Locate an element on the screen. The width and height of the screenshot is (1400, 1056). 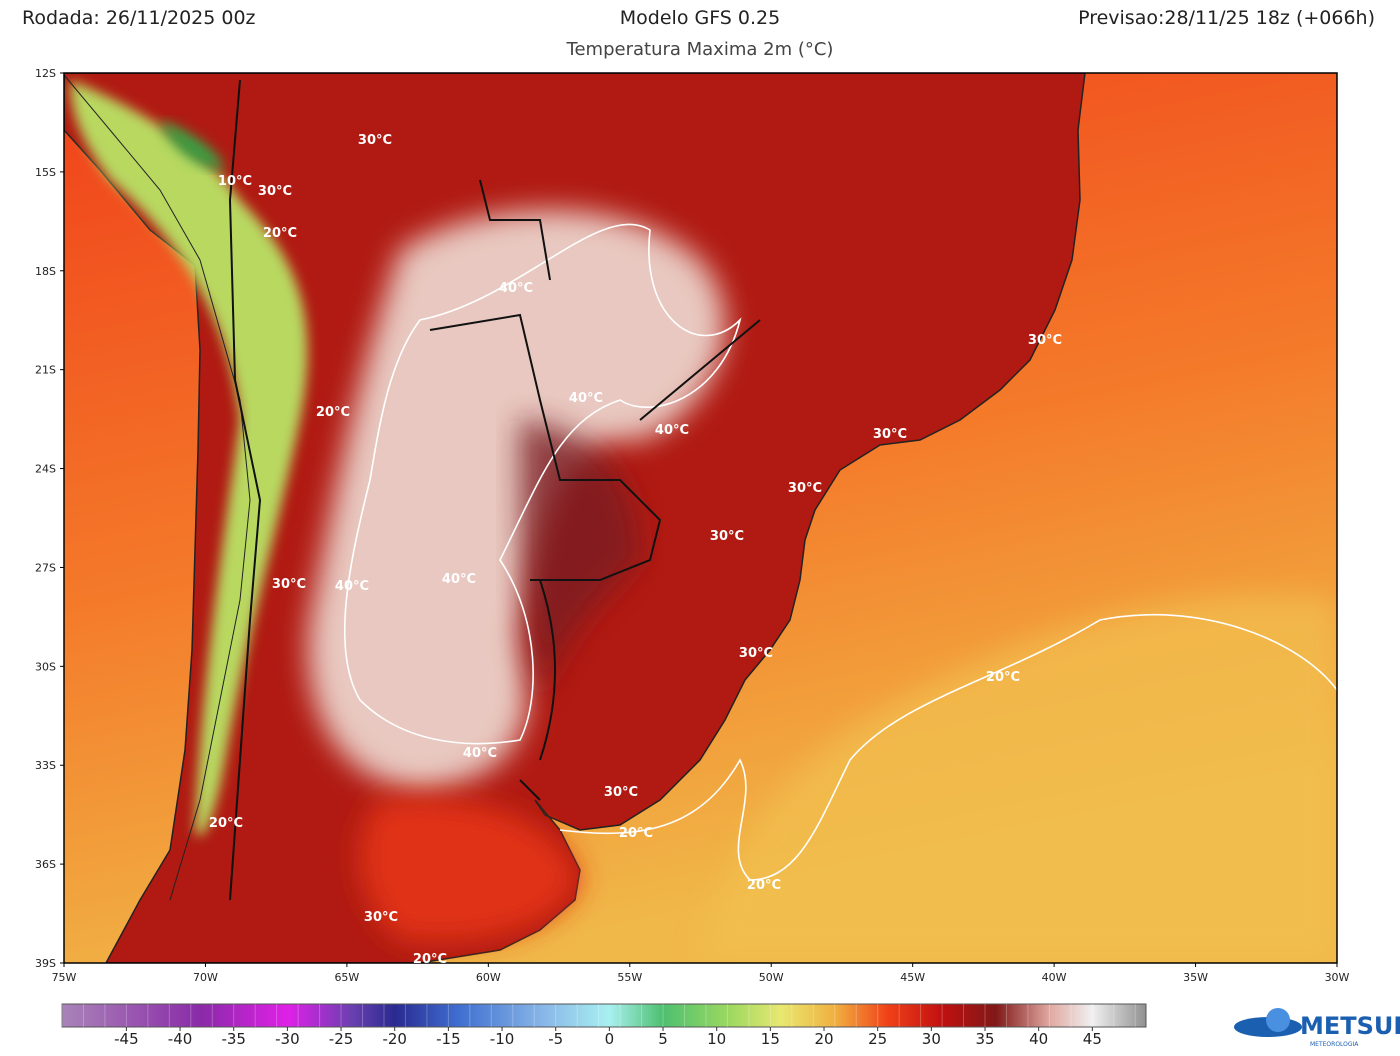
colorbar-tick-label: -45 is located at coordinates (126, 1039).